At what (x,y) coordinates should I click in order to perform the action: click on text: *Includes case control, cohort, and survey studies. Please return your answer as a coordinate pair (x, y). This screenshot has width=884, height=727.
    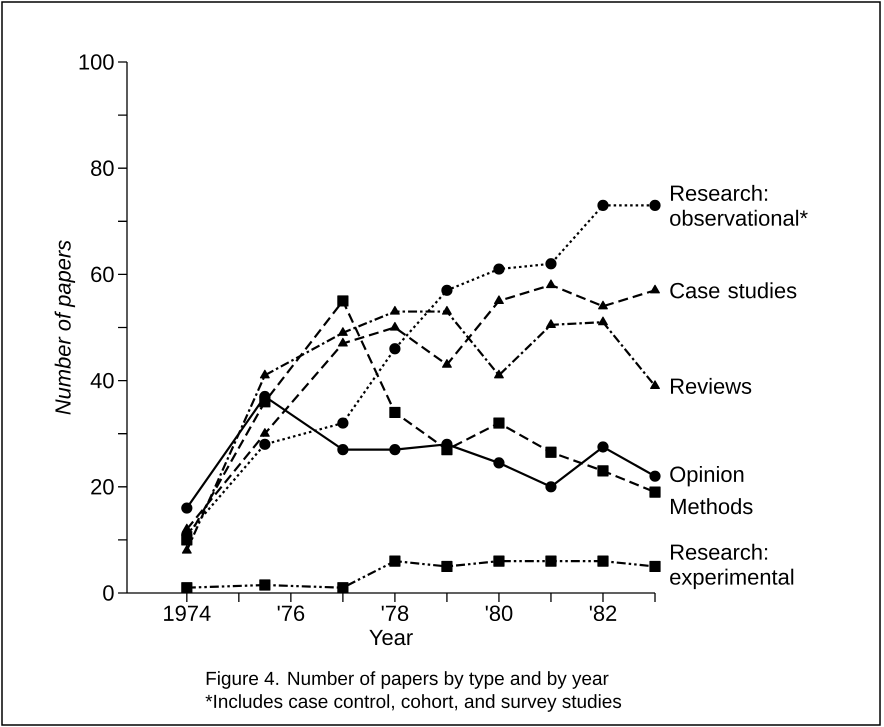
    Looking at the image, I should click on (414, 703).